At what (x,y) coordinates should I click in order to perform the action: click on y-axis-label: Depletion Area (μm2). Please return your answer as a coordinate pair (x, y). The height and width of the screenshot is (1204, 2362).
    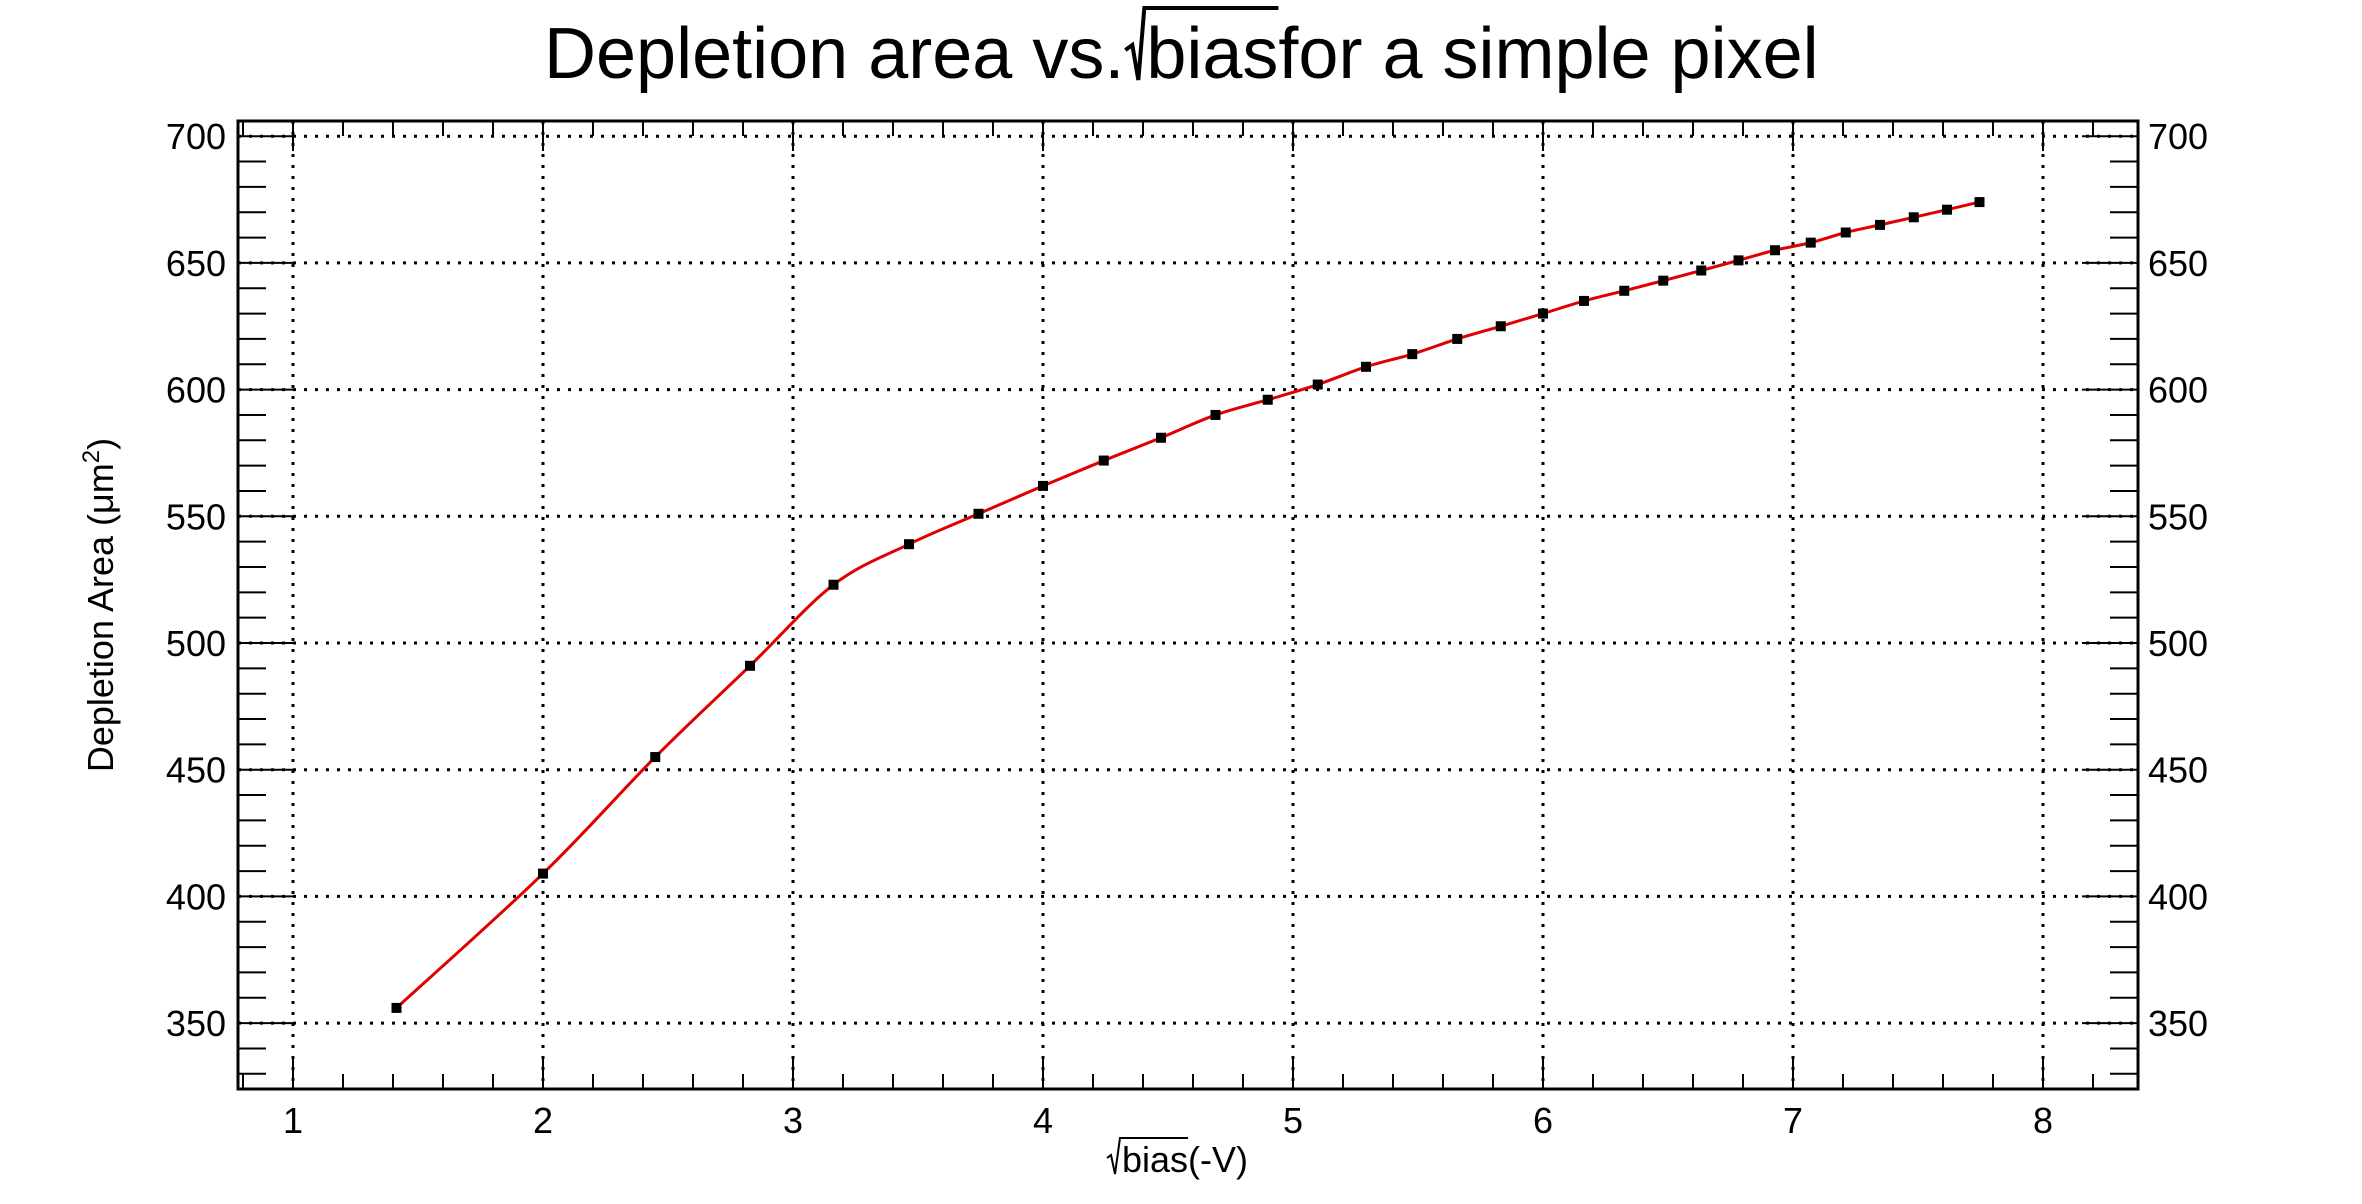
    Looking at the image, I should click on (99, 605).